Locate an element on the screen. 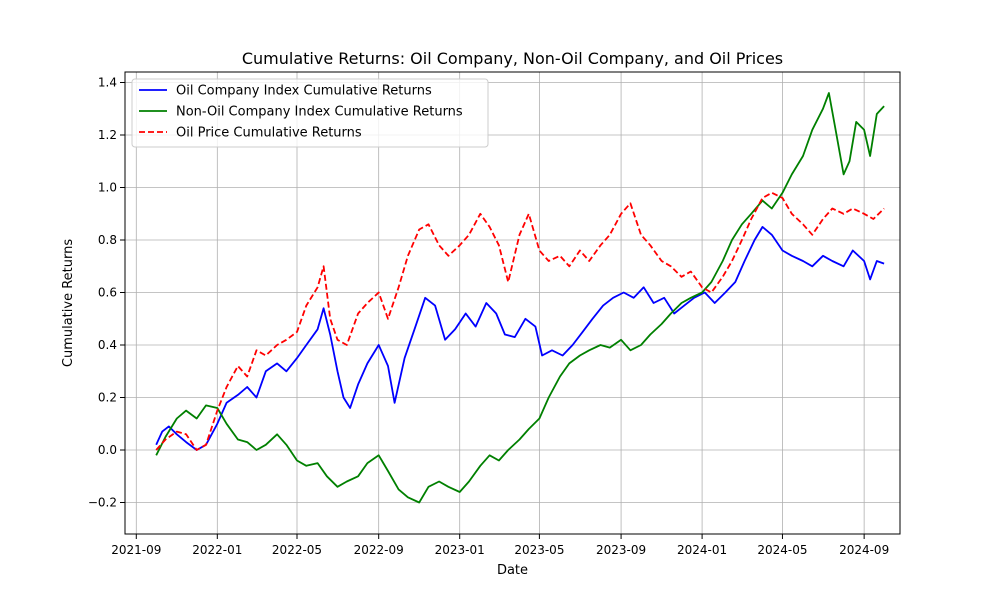  y-tick-label: 1.0 is located at coordinates (107, 188).